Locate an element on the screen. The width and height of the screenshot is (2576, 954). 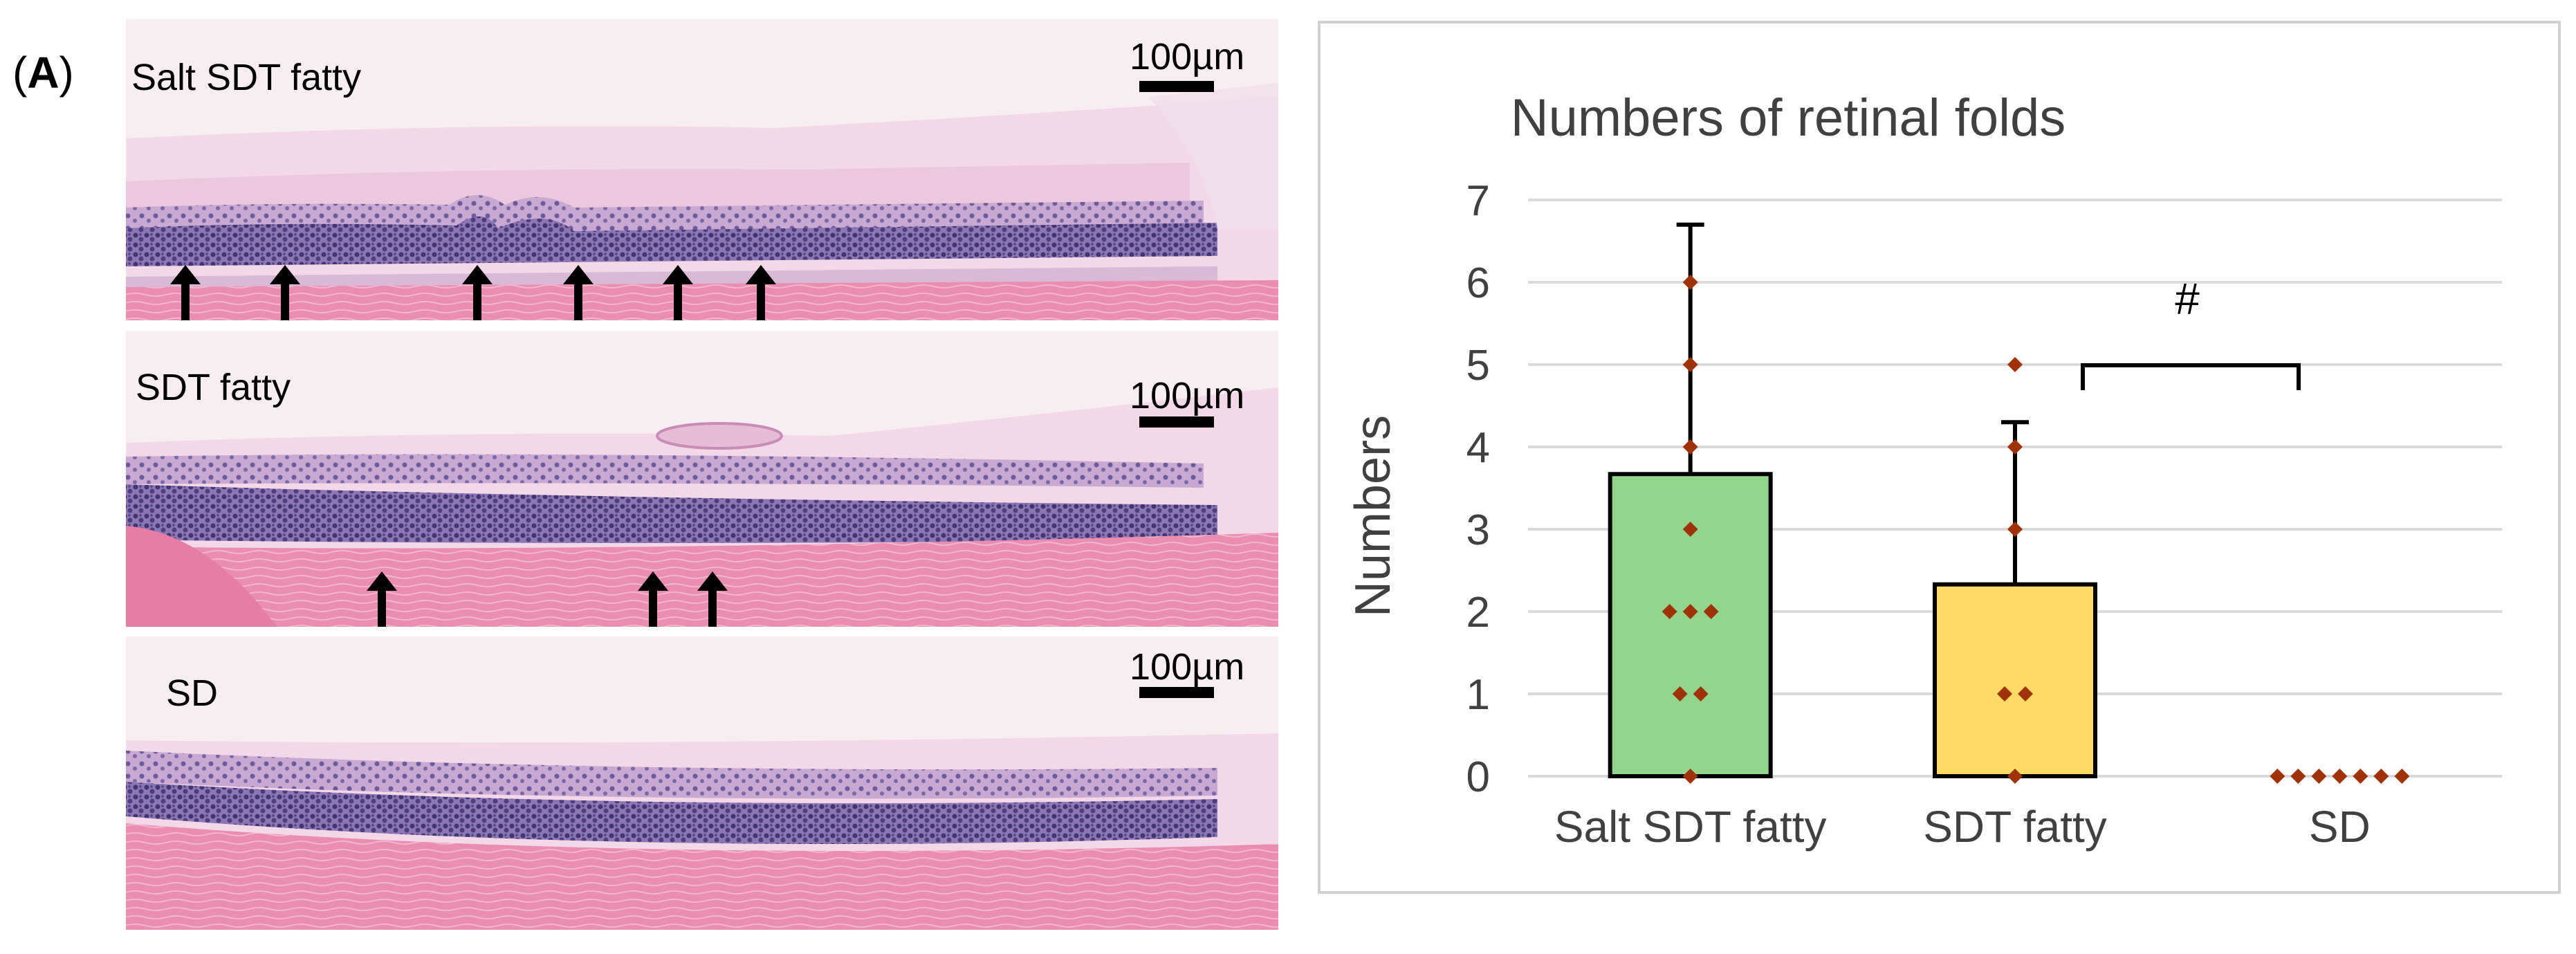
y-tick-label: 2 is located at coordinates (1478, 612).